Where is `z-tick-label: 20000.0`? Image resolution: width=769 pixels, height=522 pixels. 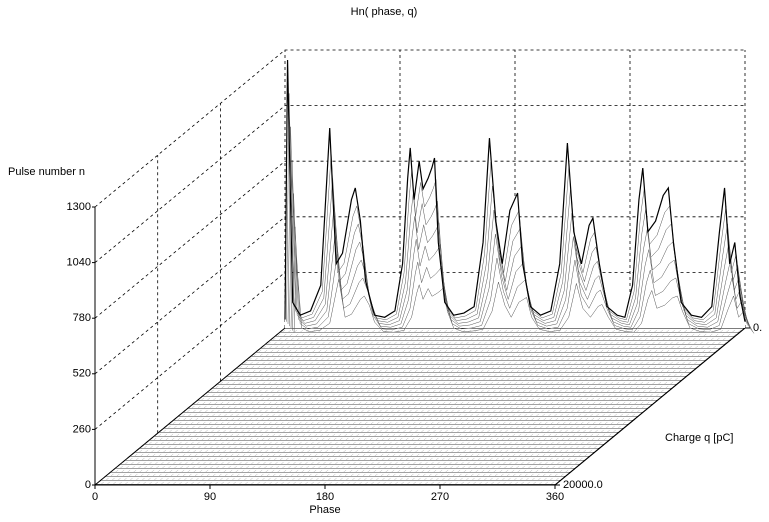 z-tick-label: 20000.0 is located at coordinates (583, 485).